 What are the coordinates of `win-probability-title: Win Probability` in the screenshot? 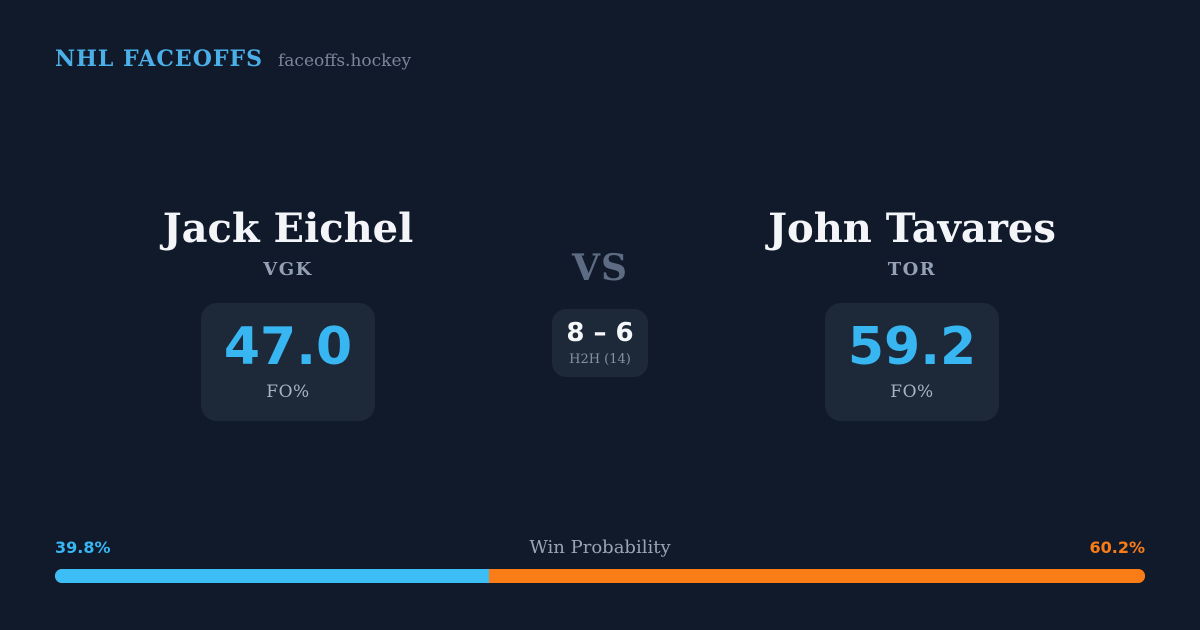 It's located at (600, 547).